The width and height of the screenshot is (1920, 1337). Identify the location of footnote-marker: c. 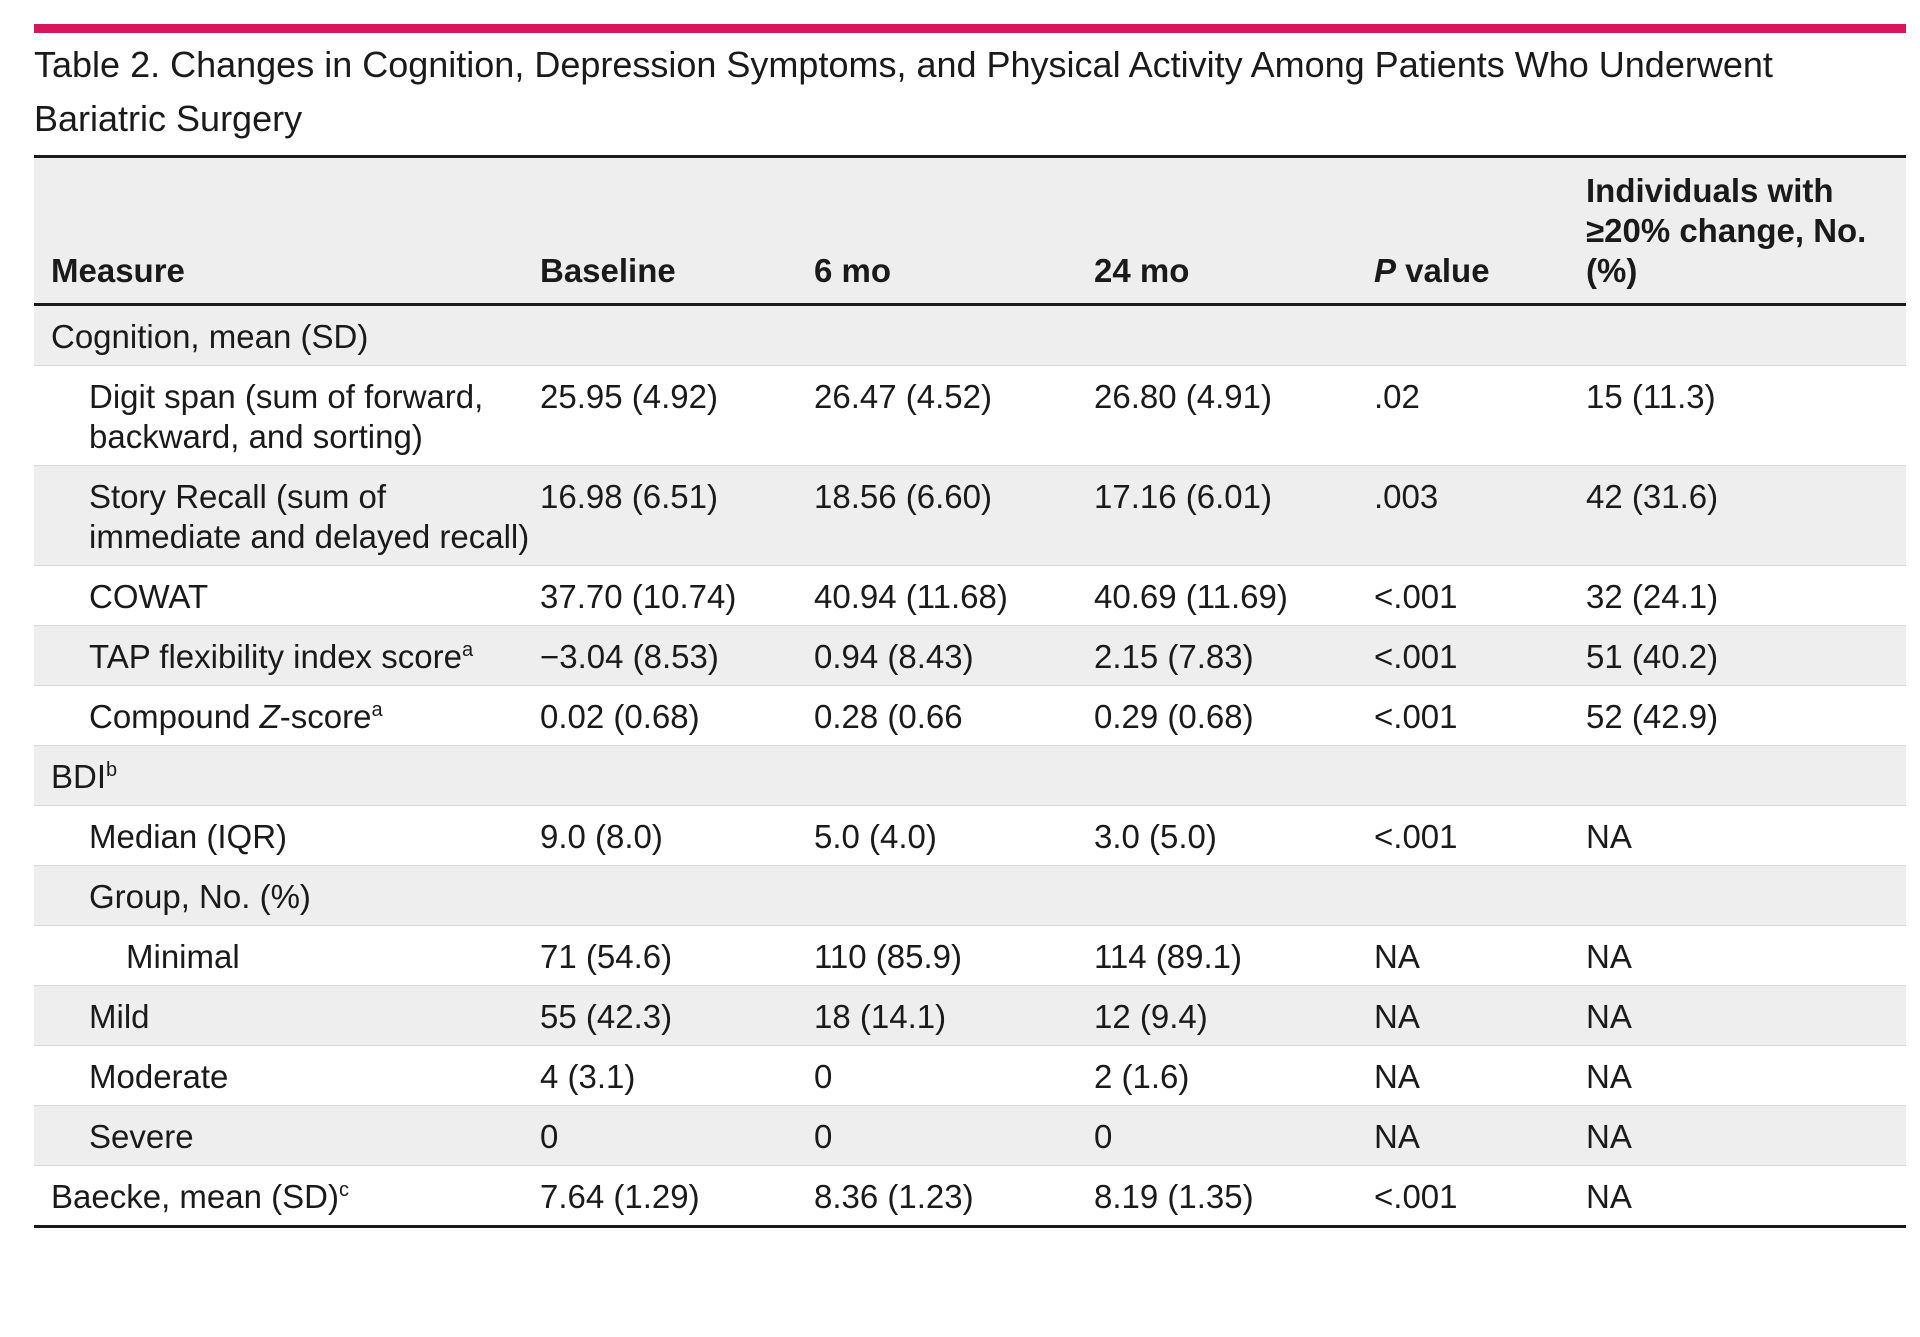
(343, 1189).